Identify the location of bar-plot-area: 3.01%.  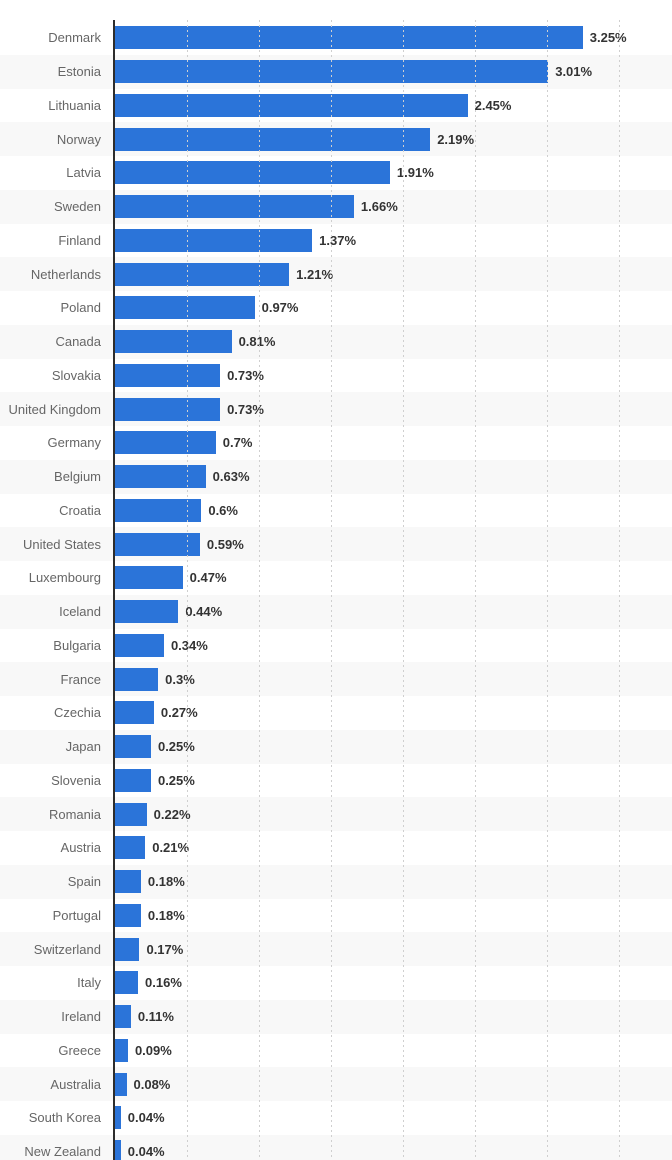
(393, 72).